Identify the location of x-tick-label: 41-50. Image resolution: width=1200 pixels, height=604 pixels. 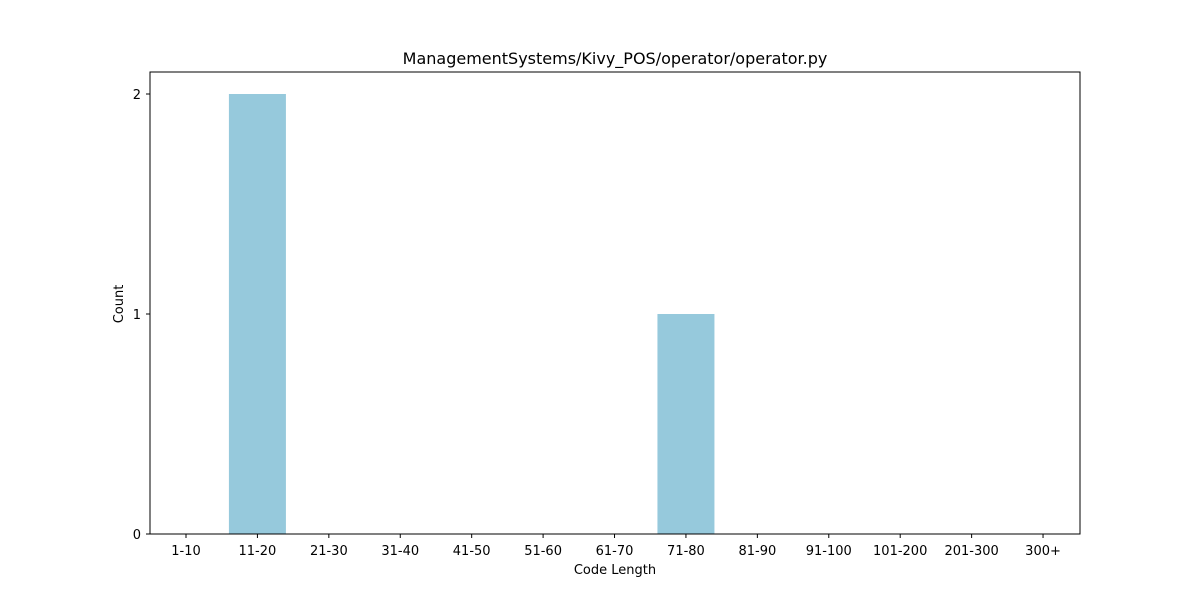
(472, 551).